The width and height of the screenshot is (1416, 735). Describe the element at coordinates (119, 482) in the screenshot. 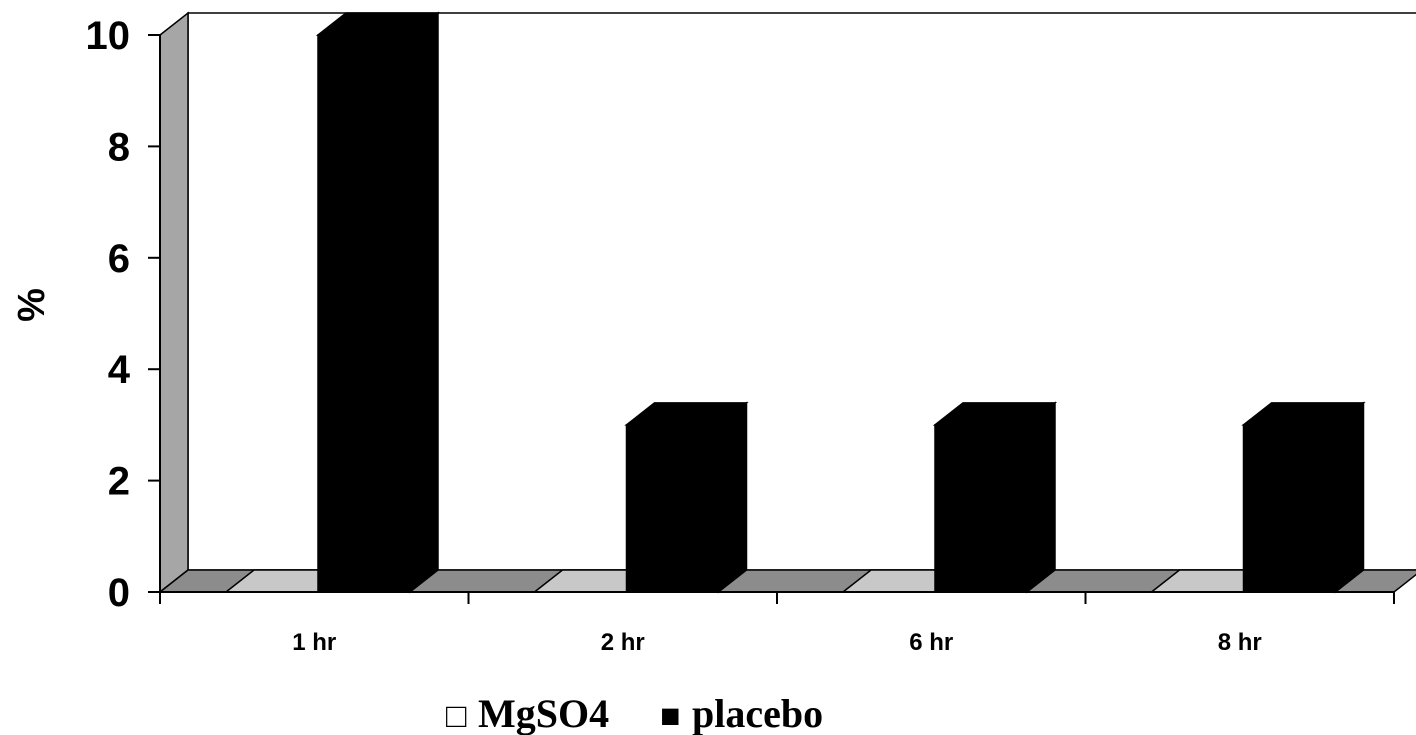

I see `y-tick-label: 2` at that location.